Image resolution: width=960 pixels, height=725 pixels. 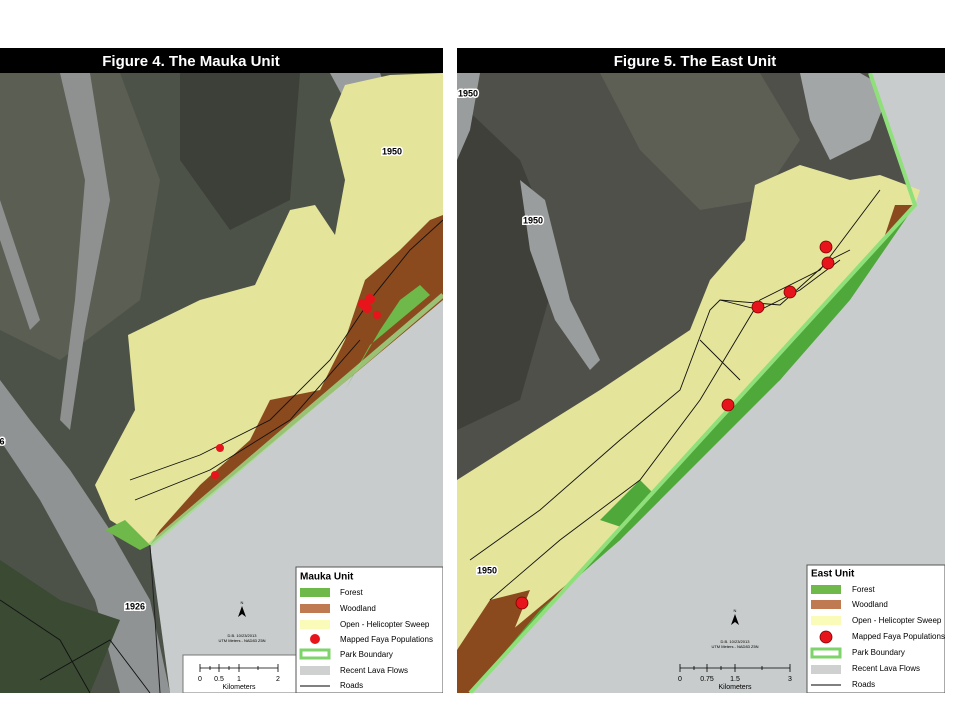 I want to click on scale-tick: 1, so click(x=239, y=679).